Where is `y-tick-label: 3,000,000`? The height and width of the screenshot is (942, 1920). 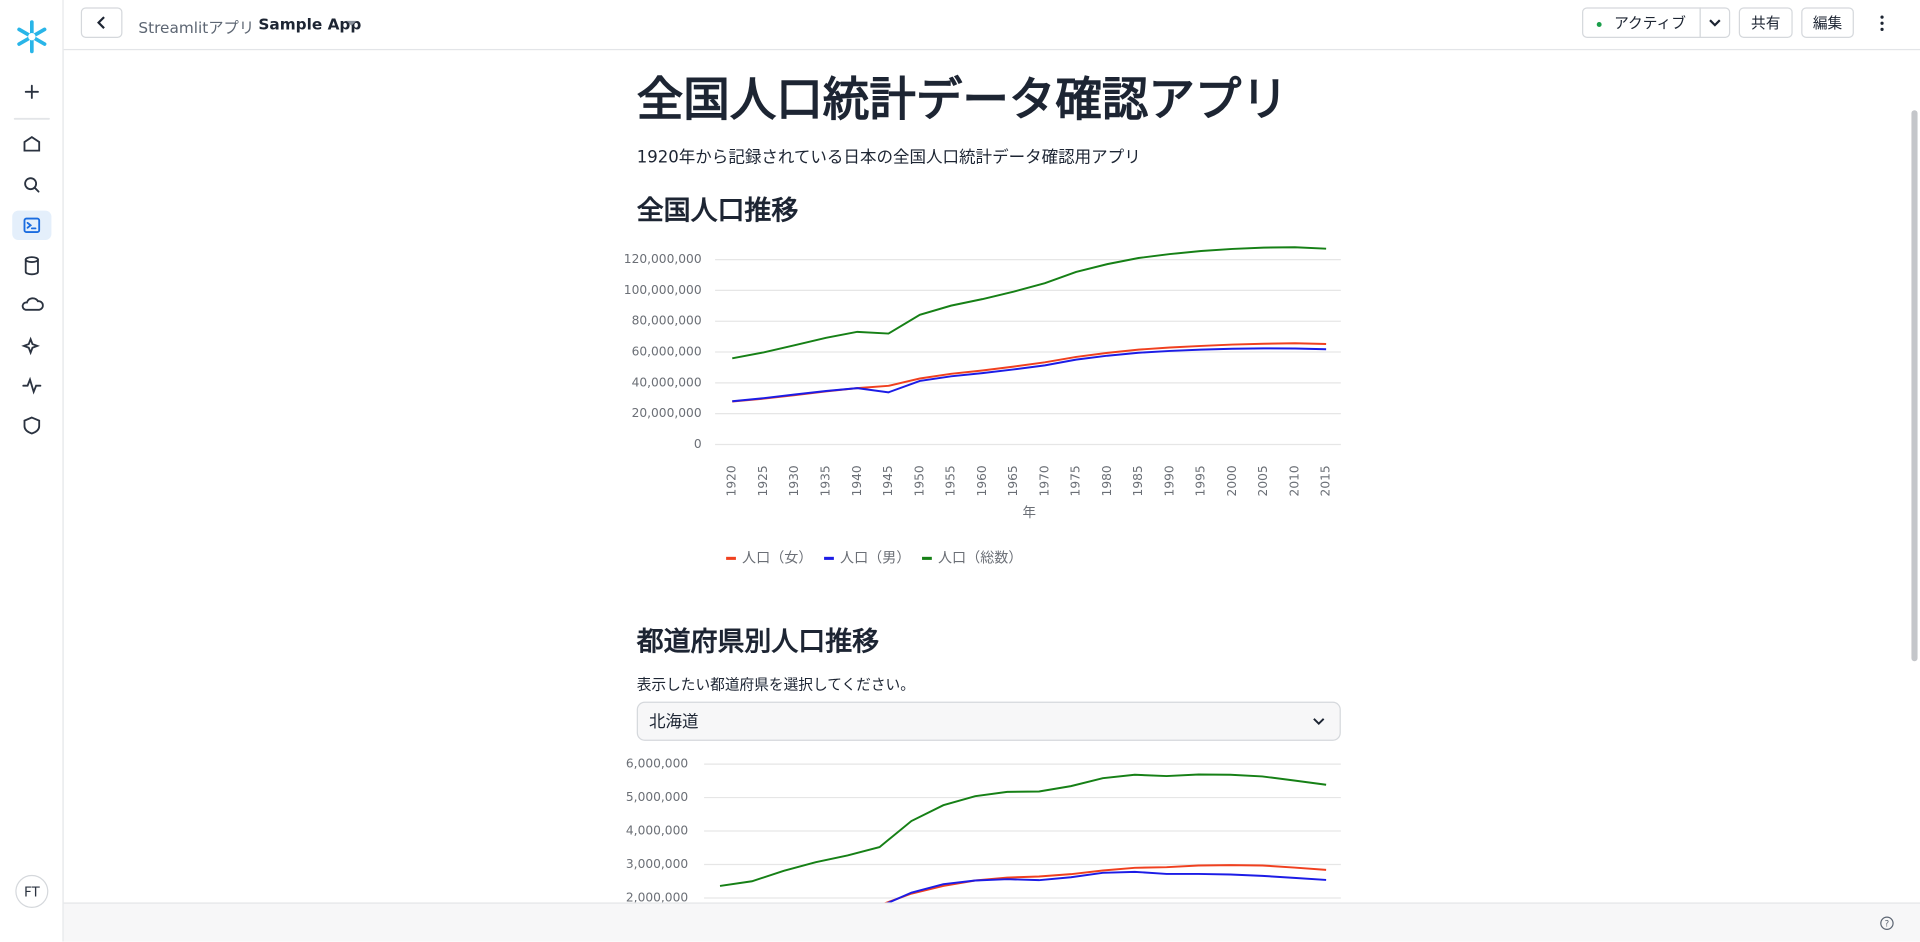 y-tick-label: 3,000,000 is located at coordinates (657, 864).